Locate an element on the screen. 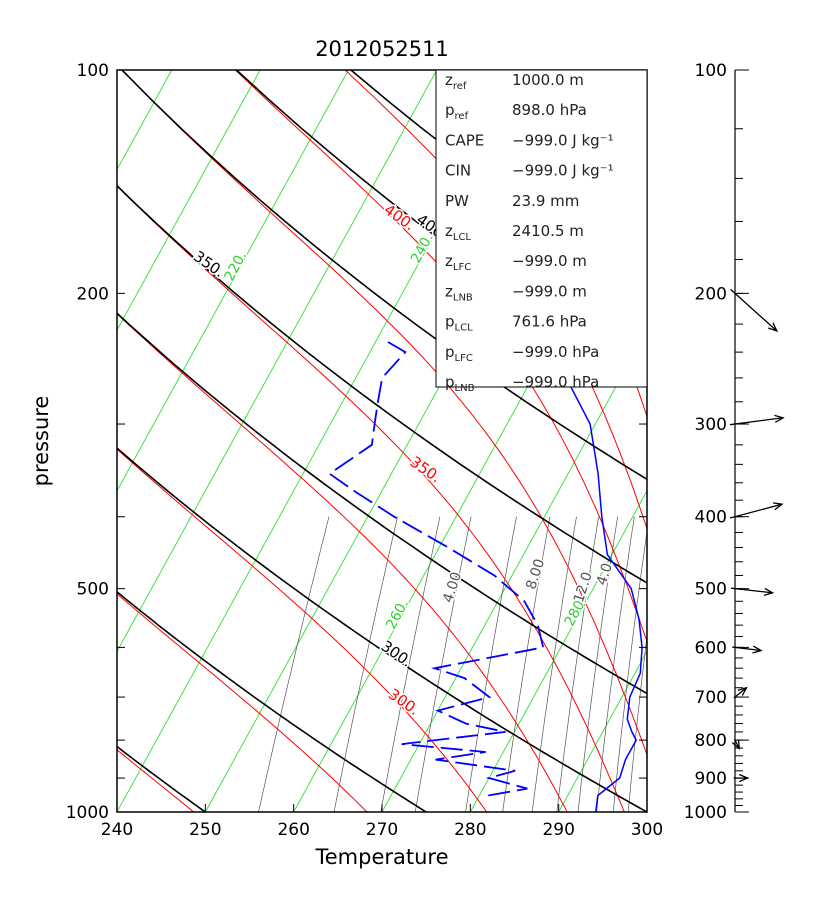 The image size is (814, 910). x-tick-label: 280 is located at coordinates (470, 830).